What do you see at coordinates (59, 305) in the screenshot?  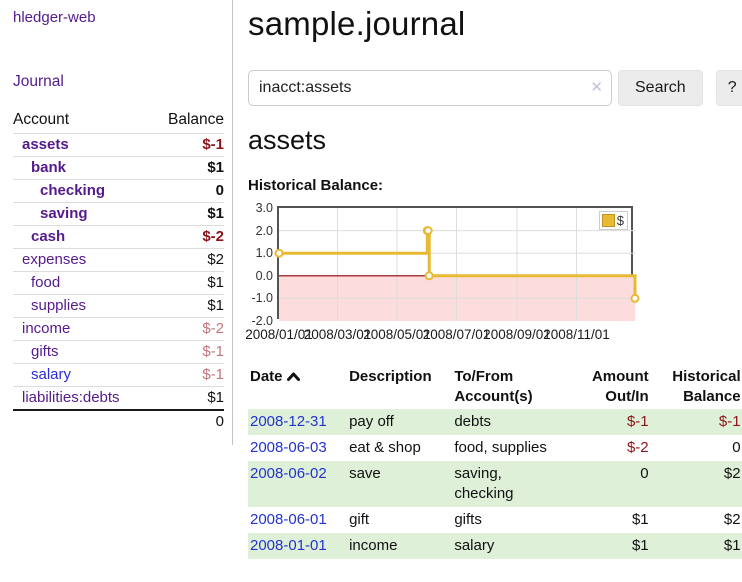 I see `account-link: supplies` at bounding box center [59, 305].